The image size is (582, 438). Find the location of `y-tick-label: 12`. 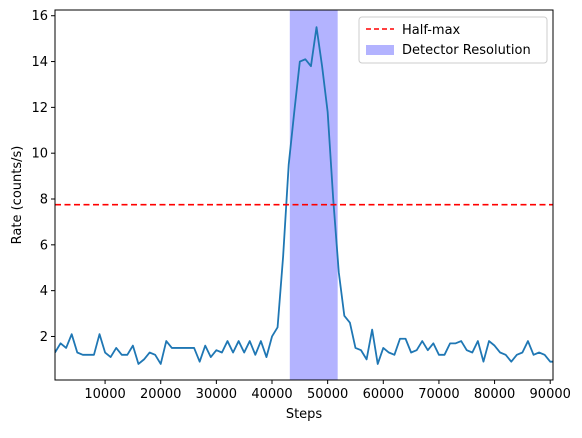

y-tick-label: 12 is located at coordinates (39, 108).